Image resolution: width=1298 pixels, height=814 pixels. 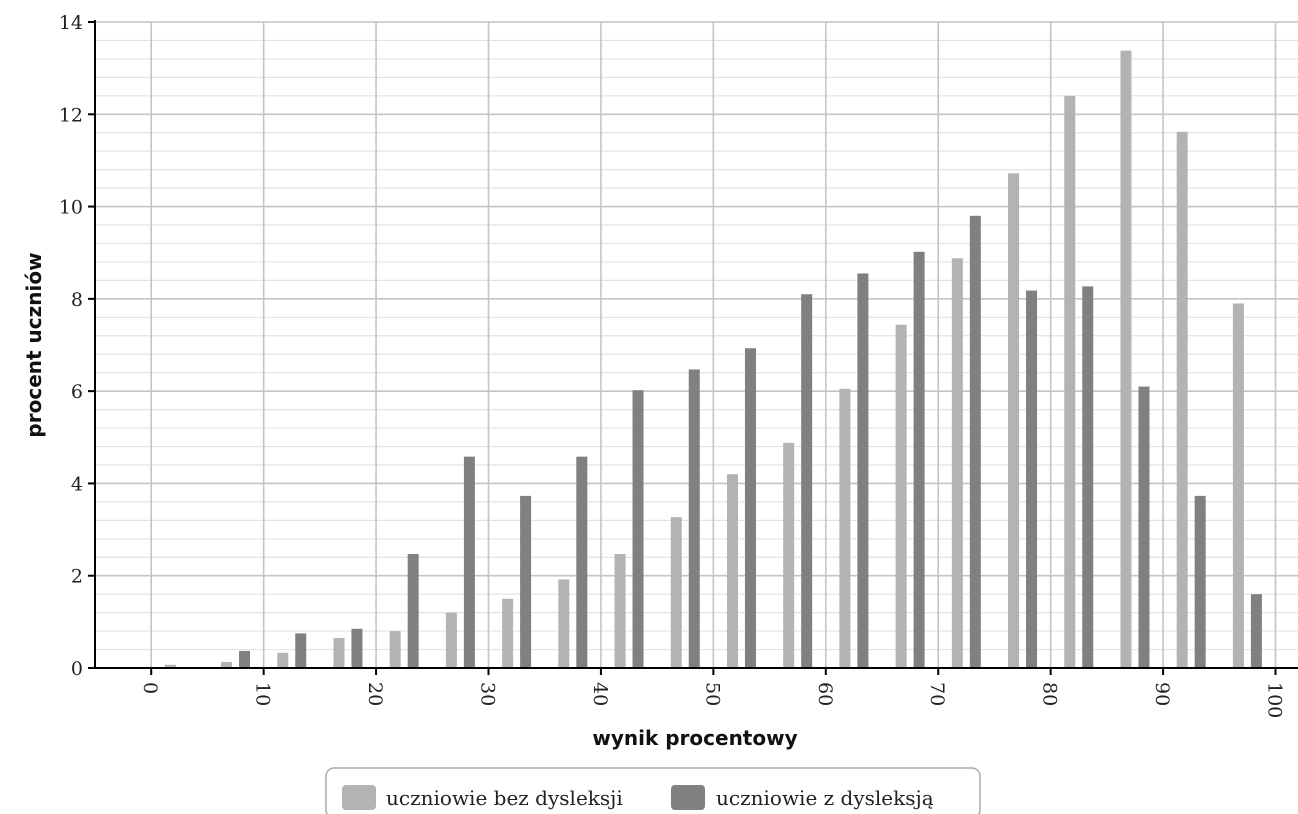 I want to click on x-tick-label: 80, so click(x=1050, y=694).